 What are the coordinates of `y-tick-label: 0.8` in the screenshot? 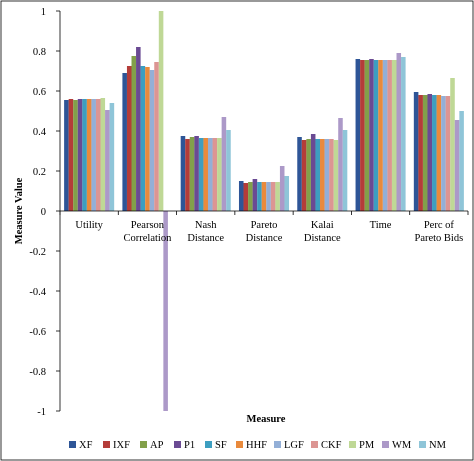 It's located at (39, 52).